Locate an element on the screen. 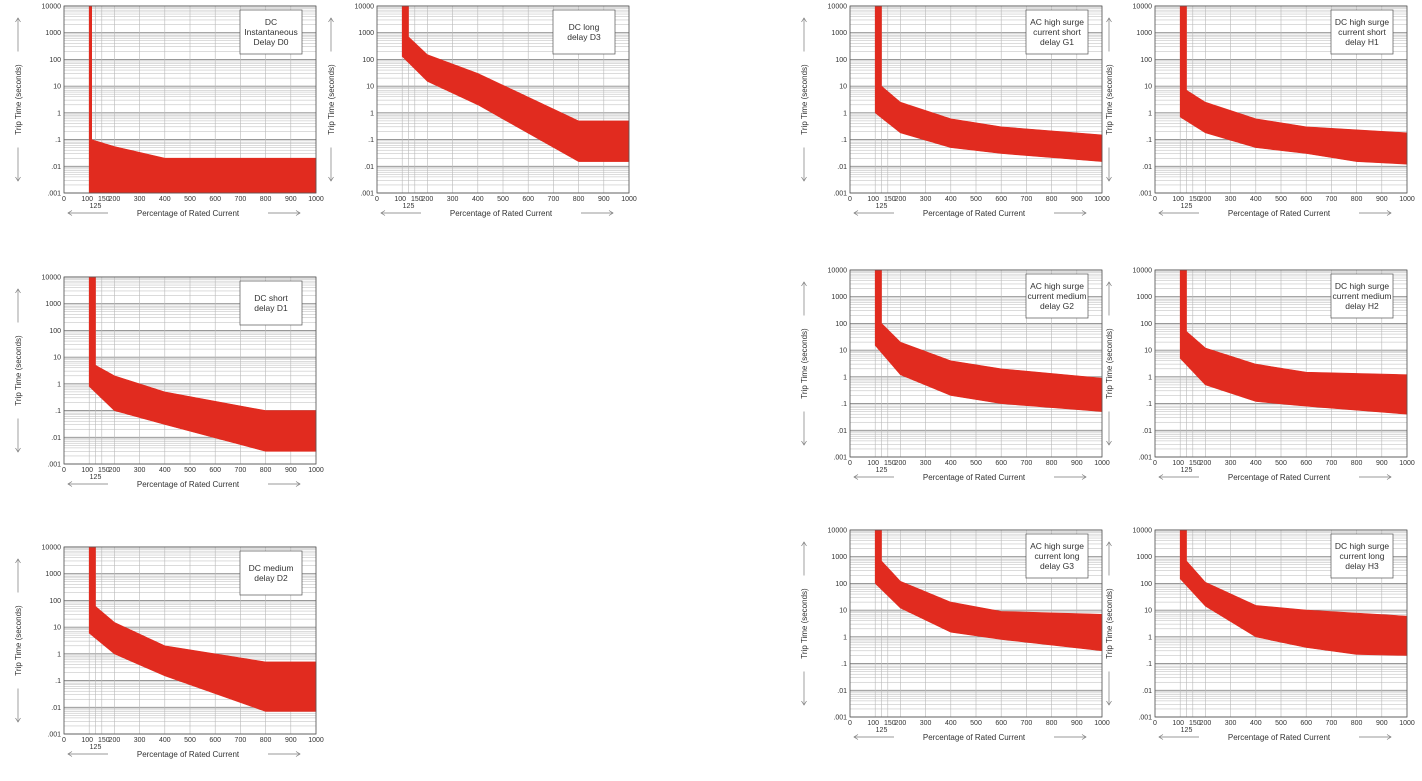 This screenshot has height=781, width=1422. chart-title: Delay D0 is located at coordinates (271, 42).